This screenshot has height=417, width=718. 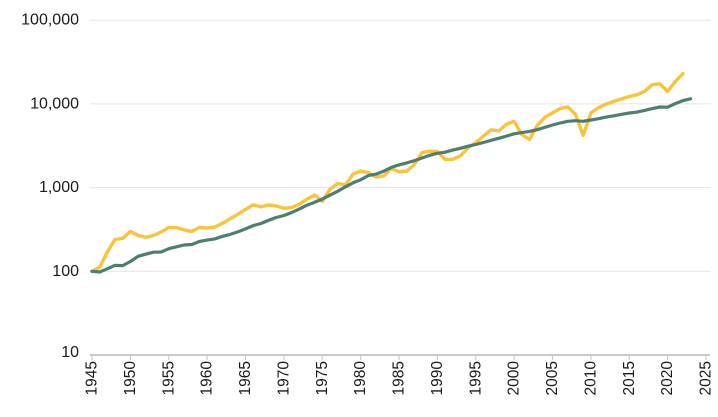 I want to click on x-axis-tick-label: 1990, so click(x=437, y=378).